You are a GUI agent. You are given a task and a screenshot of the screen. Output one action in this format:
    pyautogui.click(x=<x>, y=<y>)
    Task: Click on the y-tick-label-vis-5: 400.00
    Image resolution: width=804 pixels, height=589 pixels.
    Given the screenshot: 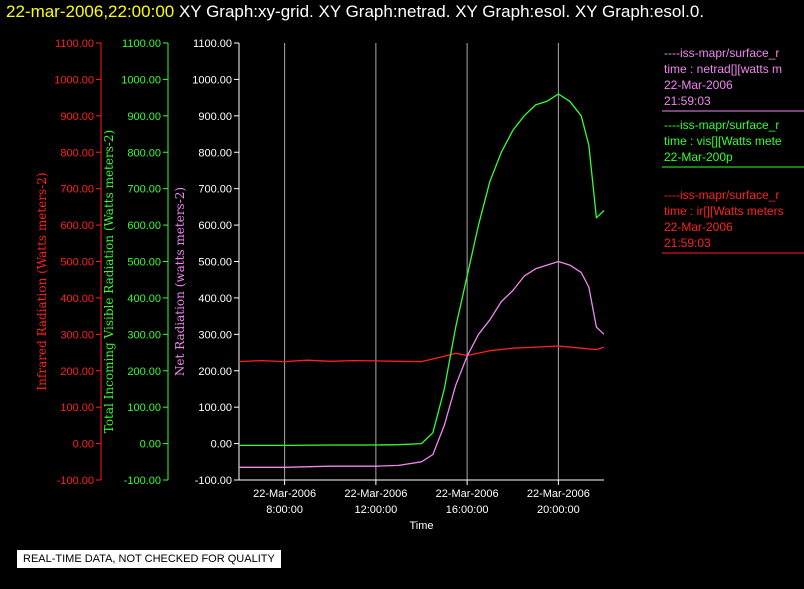 What is the action you would take?
    pyautogui.click(x=144, y=299)
    